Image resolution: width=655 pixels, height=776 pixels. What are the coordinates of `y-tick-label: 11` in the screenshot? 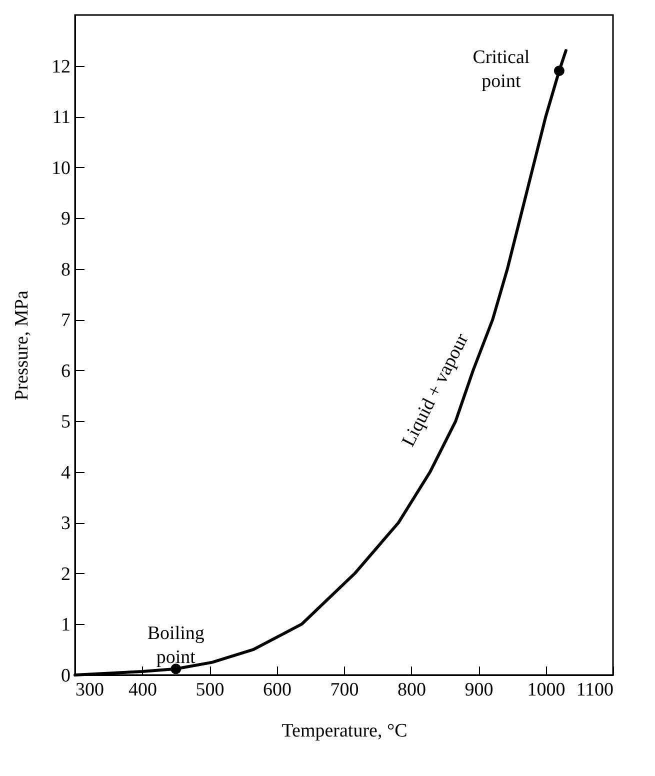 It's located at (61, 117).